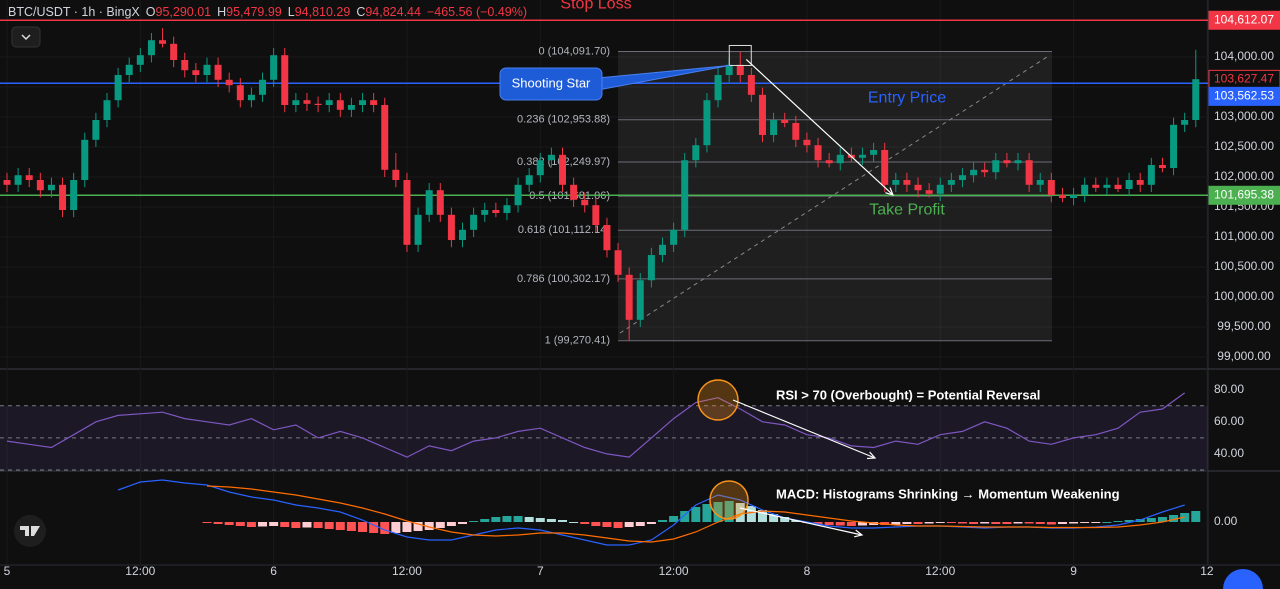 This screenshot has height=589, width=1280. Describe the element at coordinates (30, 531) in the screenshot. I see `logo-badge` at that location.